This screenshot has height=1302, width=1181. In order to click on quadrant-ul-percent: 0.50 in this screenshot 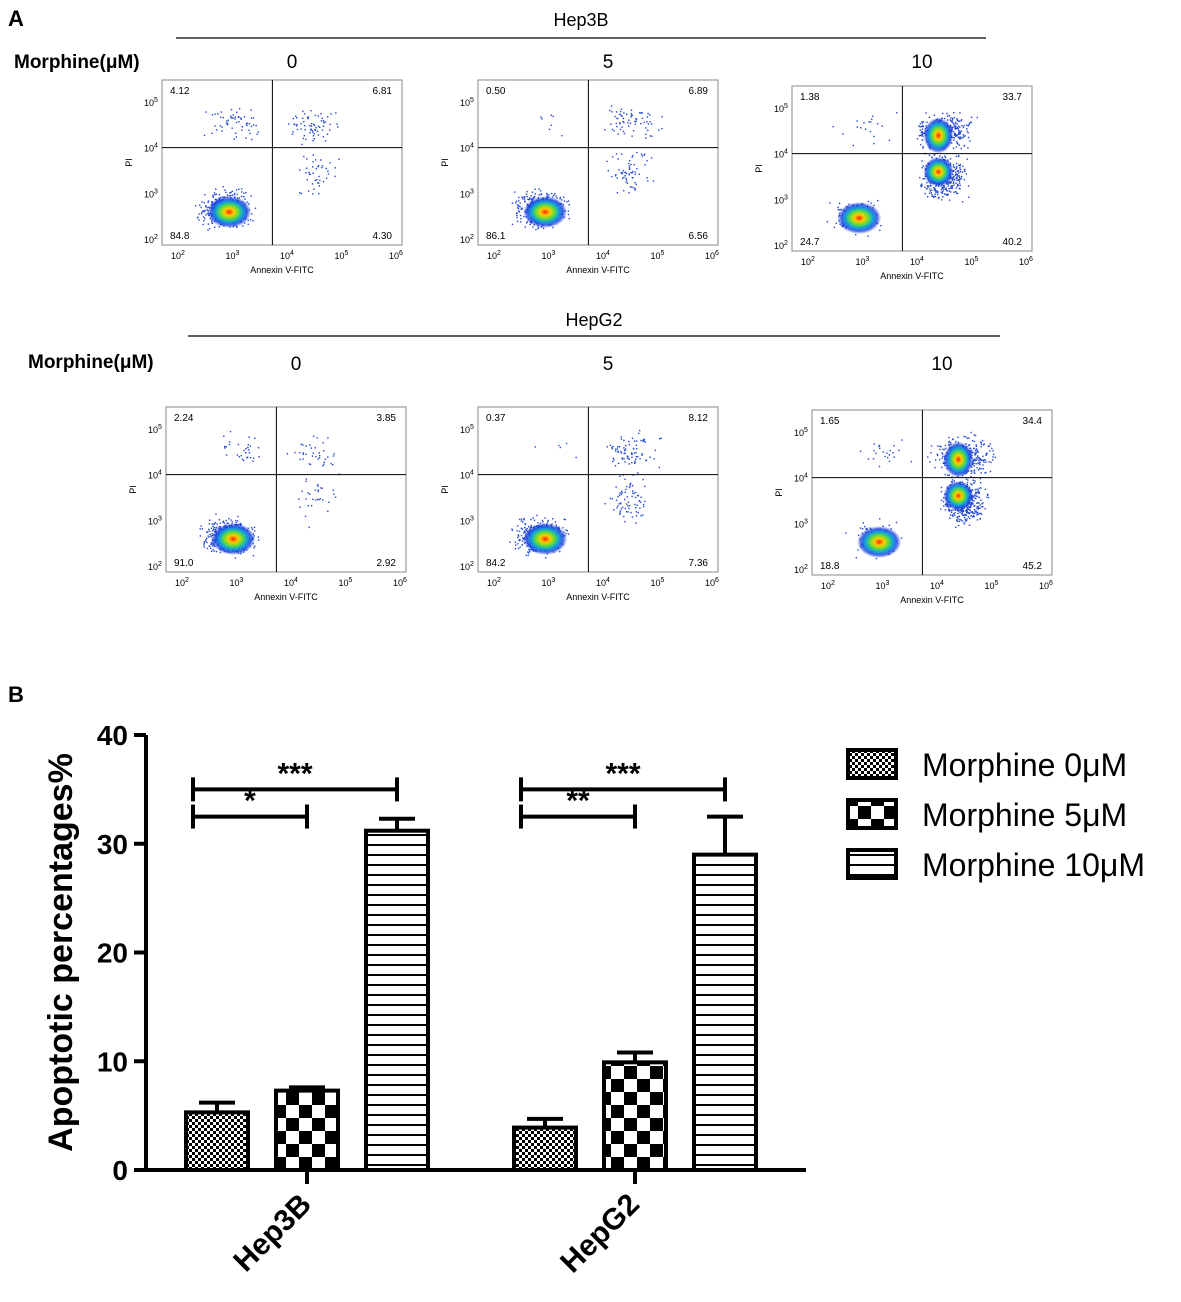, I will do `click(496, 91)`.